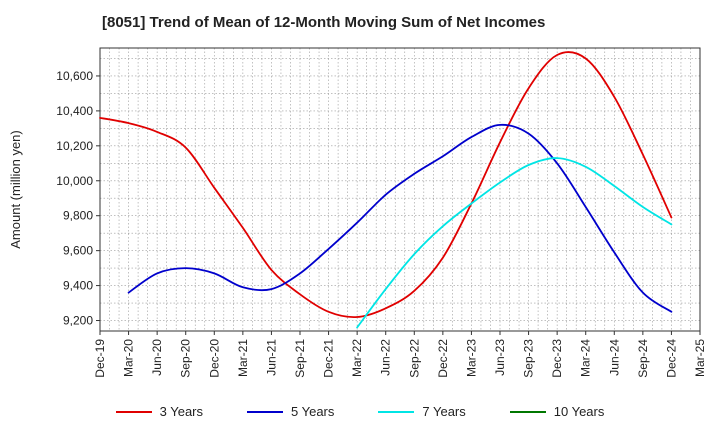 The width and height of the screenshot is (720, 440). I want to click on y-axis-label: Amount (million yen), so click(15, 189).